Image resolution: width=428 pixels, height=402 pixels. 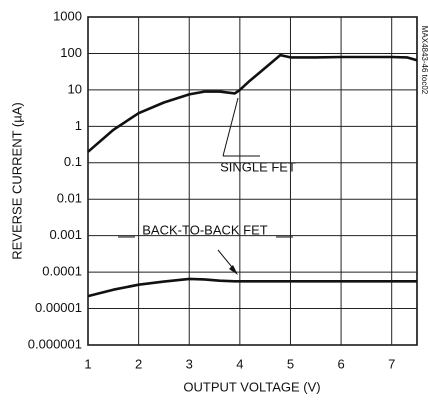 I want to click on annotation: BACK-TO-BACK FET, so click(x=205, y=229).